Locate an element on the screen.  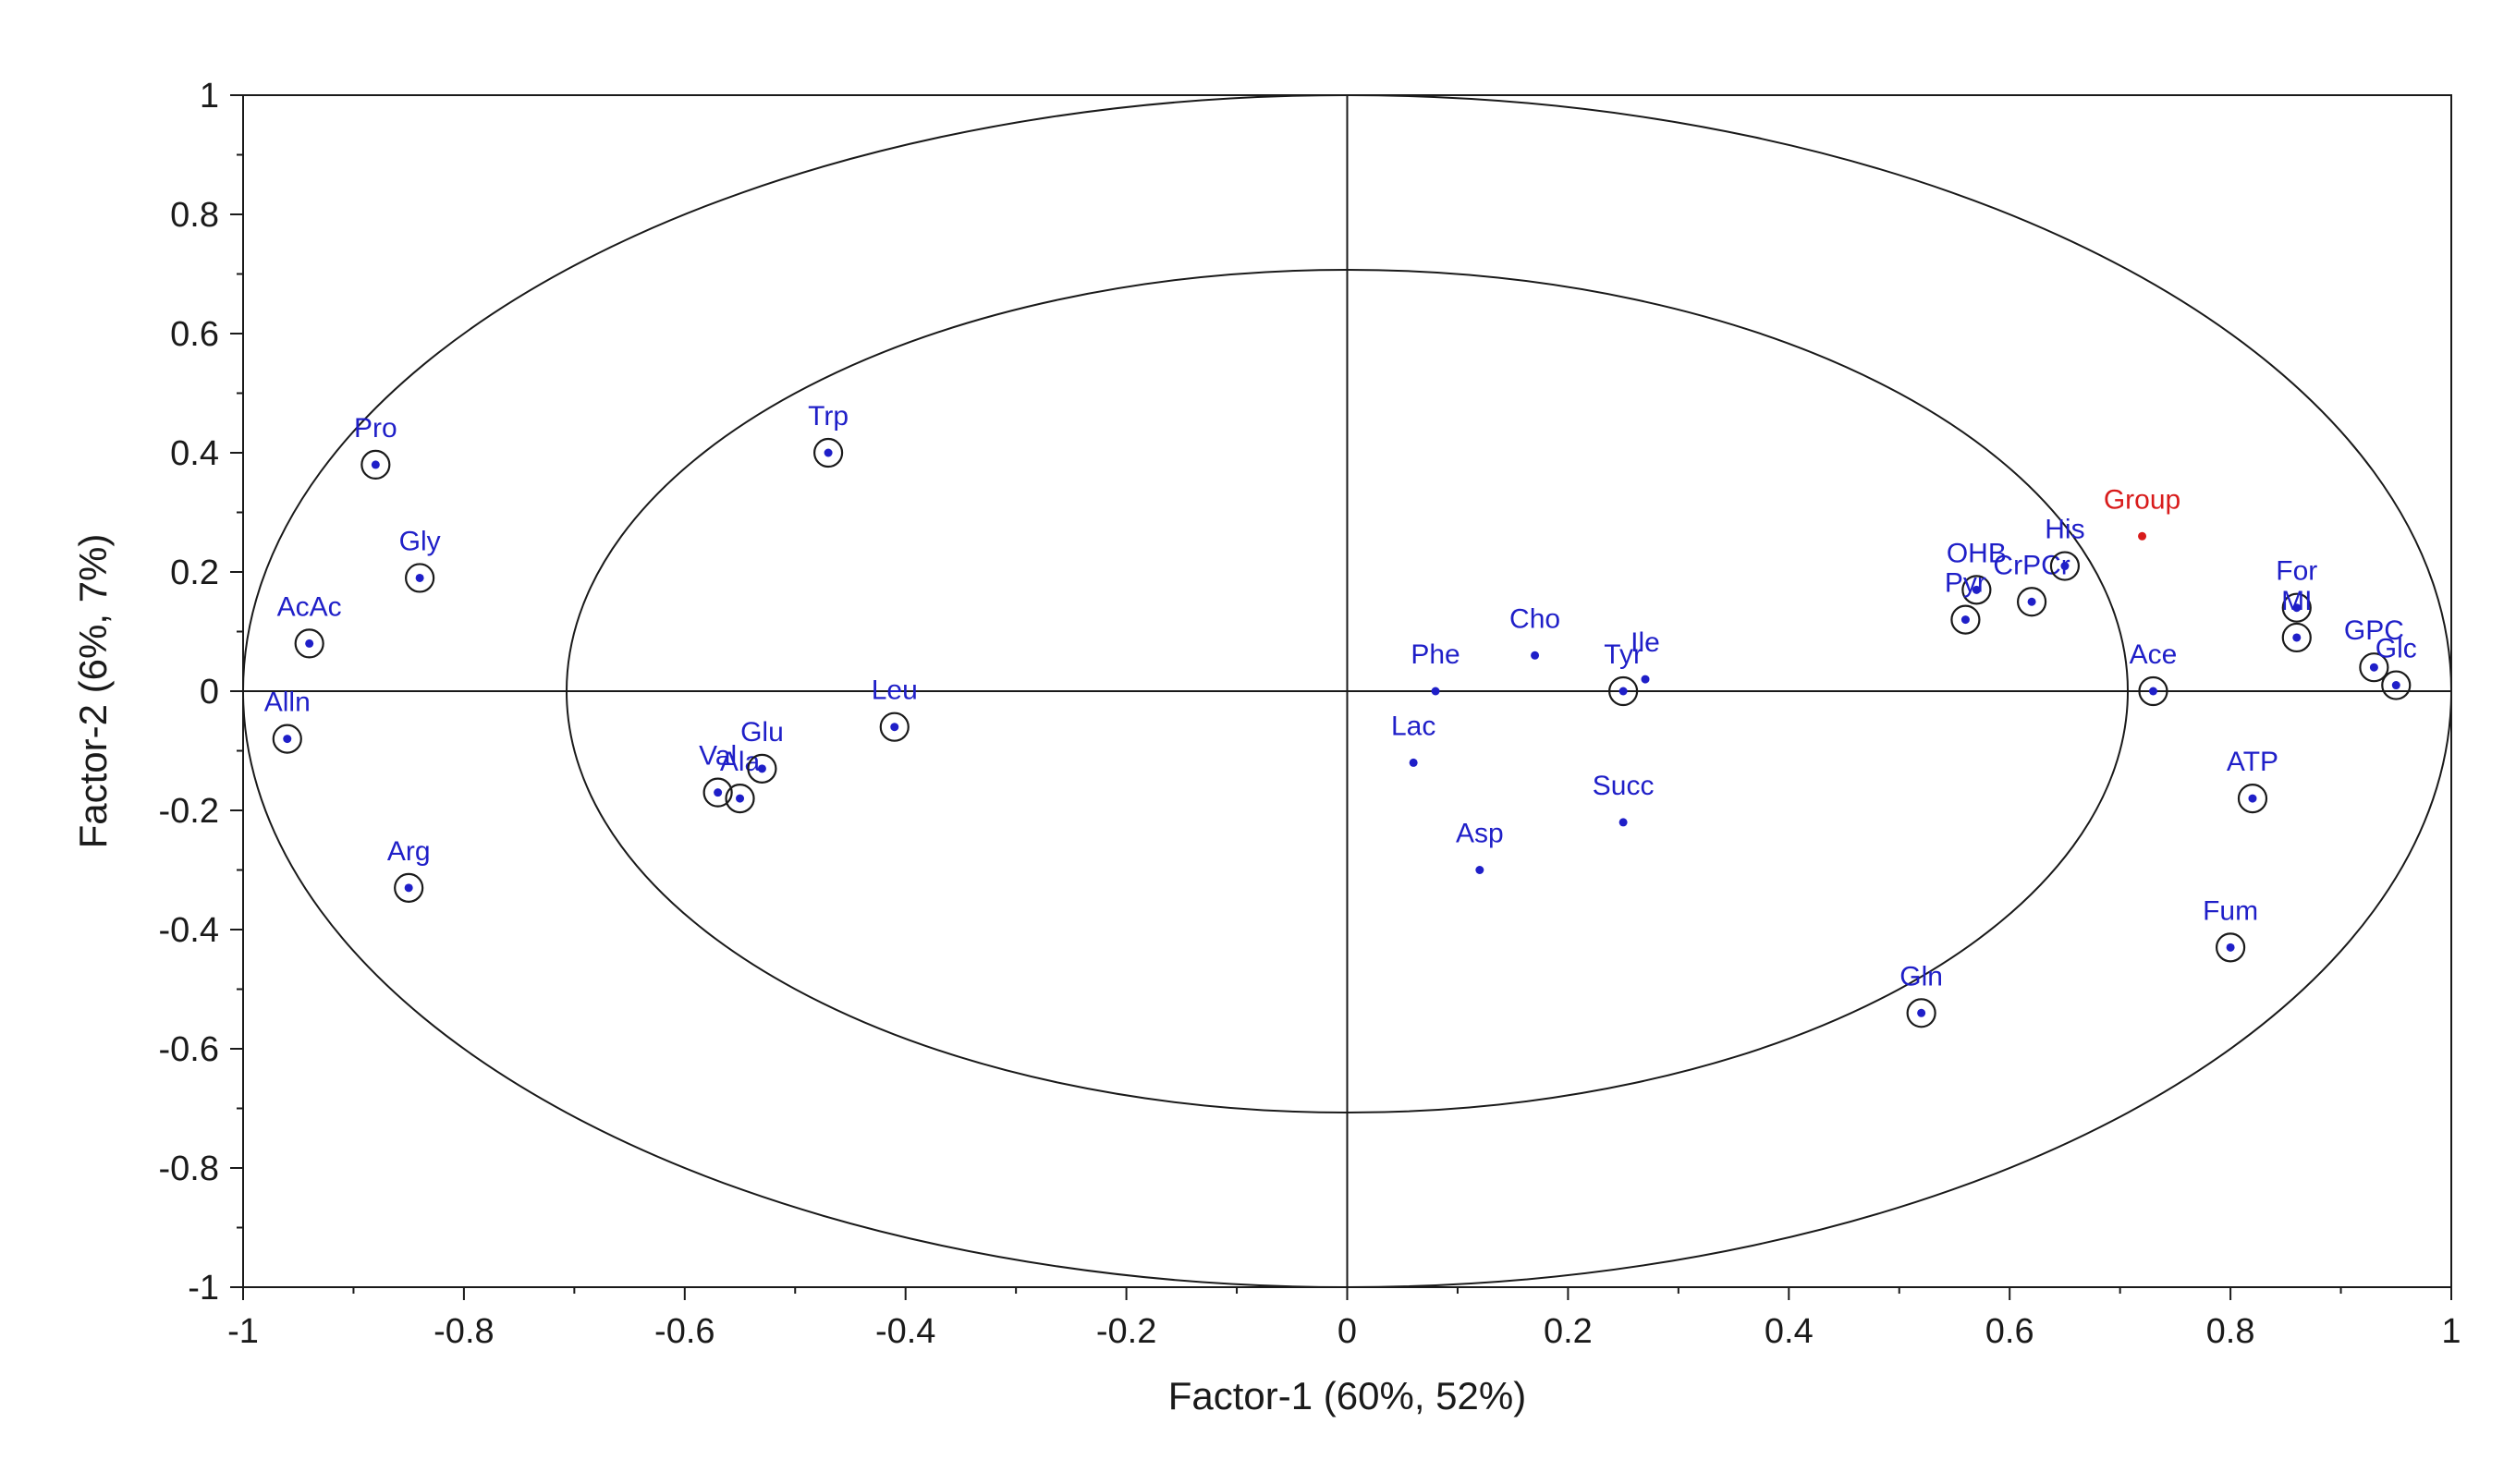
x-tick-label: -0.2 is located at coordinates (1126, 1331).